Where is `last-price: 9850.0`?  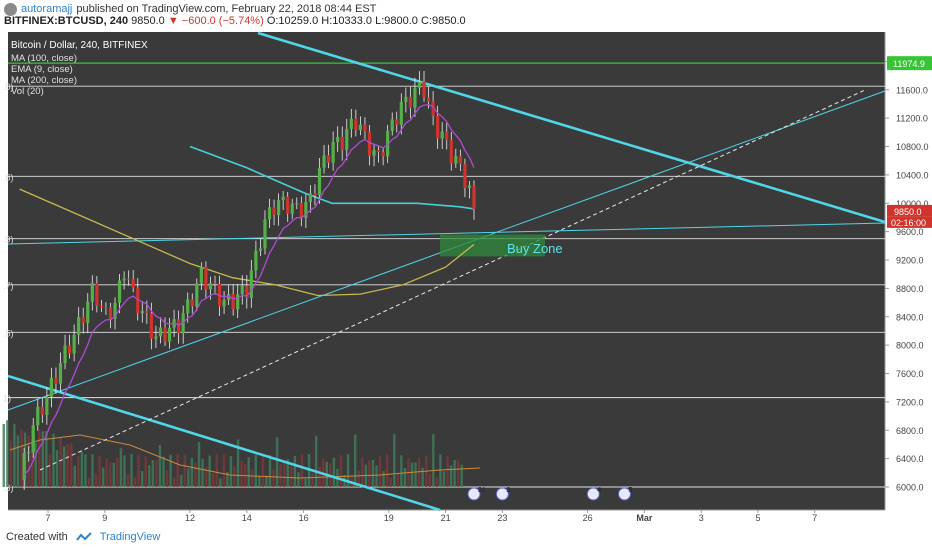
last-price: 9850.0 is located at coordinates (148, 21).